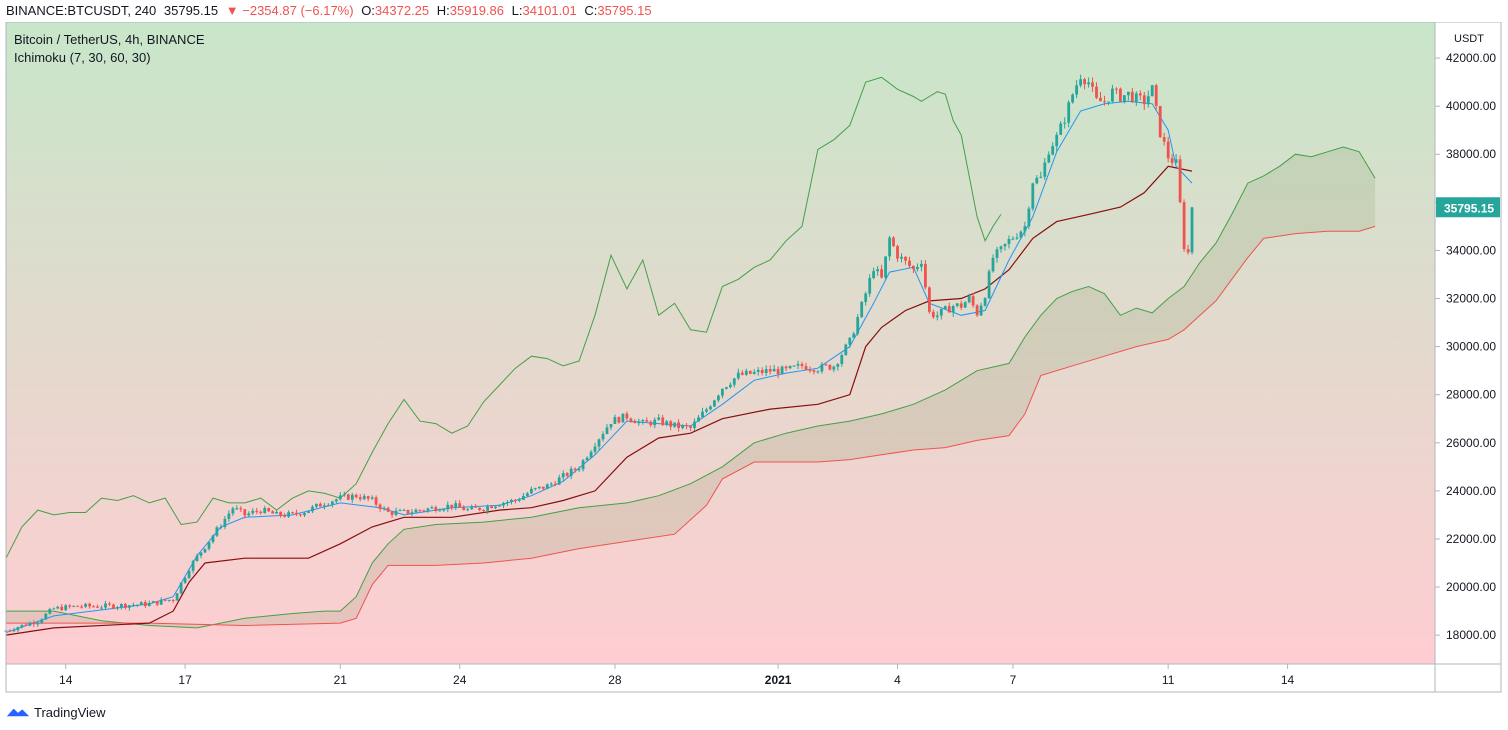  I want to click on y-tick-label: 42000.00, so click(1471, 58).